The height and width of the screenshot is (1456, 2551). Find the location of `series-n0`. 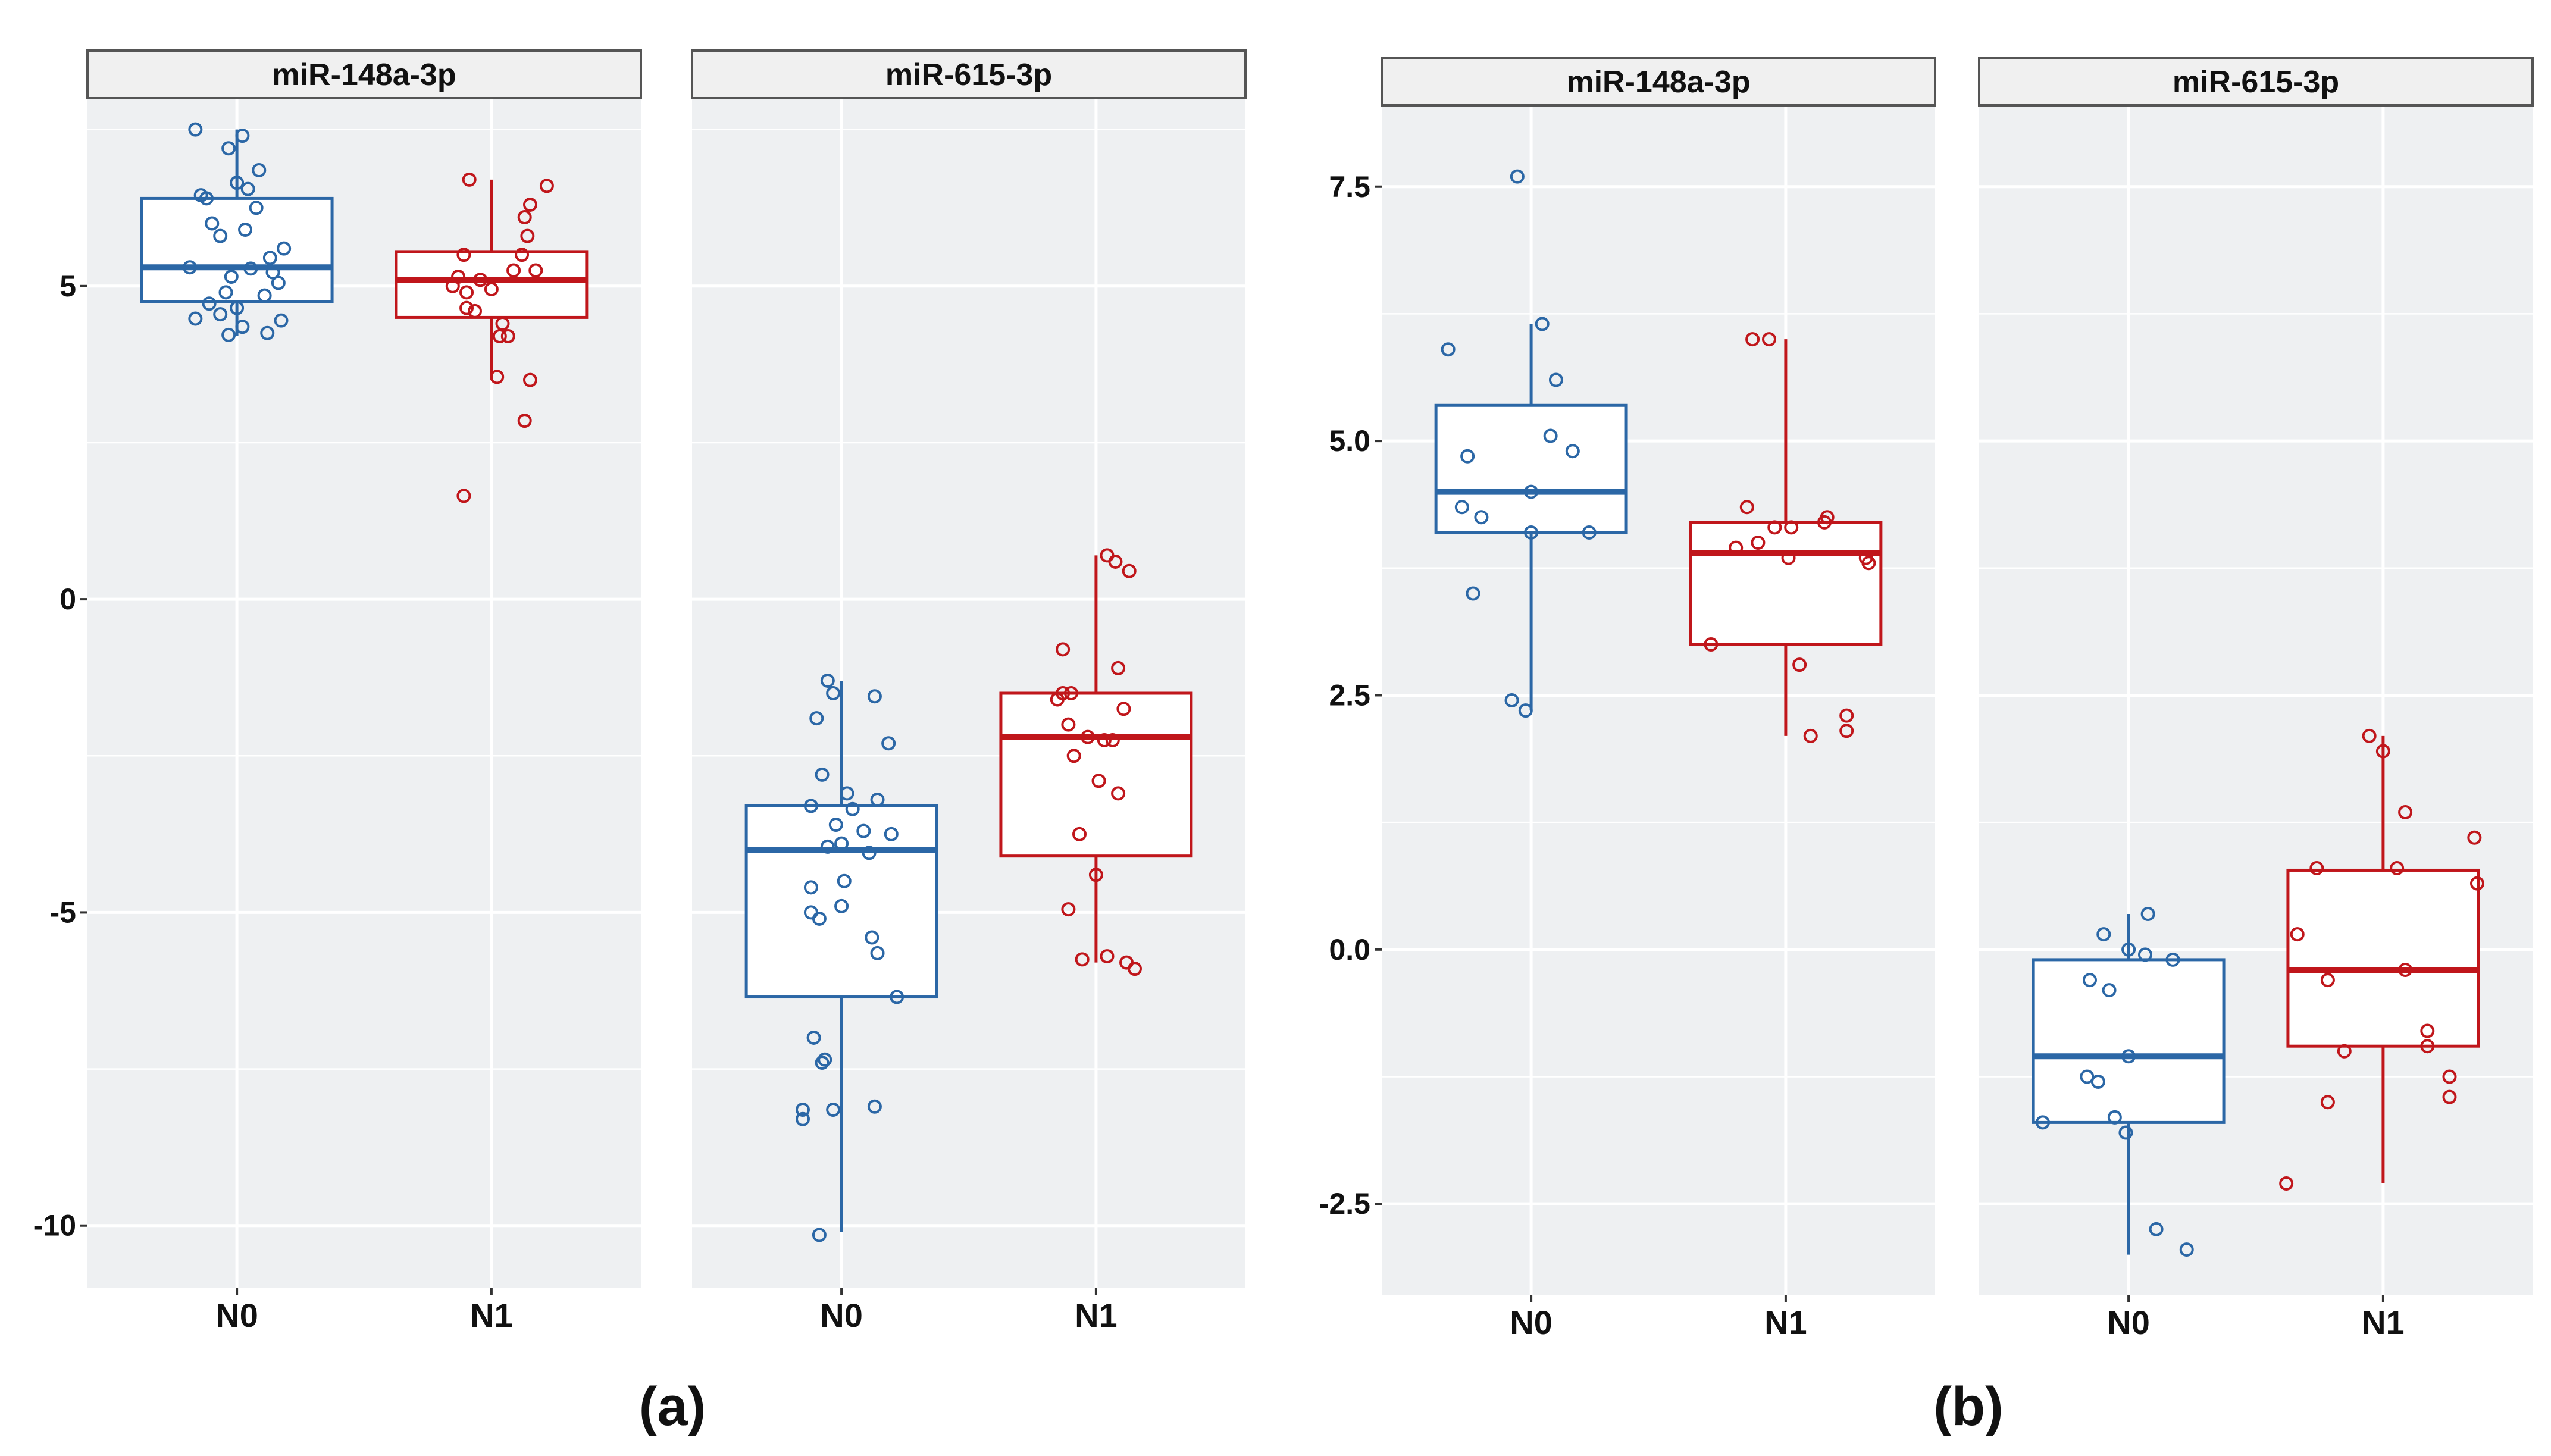

series-n0 is located at coordinates (1531, 443).